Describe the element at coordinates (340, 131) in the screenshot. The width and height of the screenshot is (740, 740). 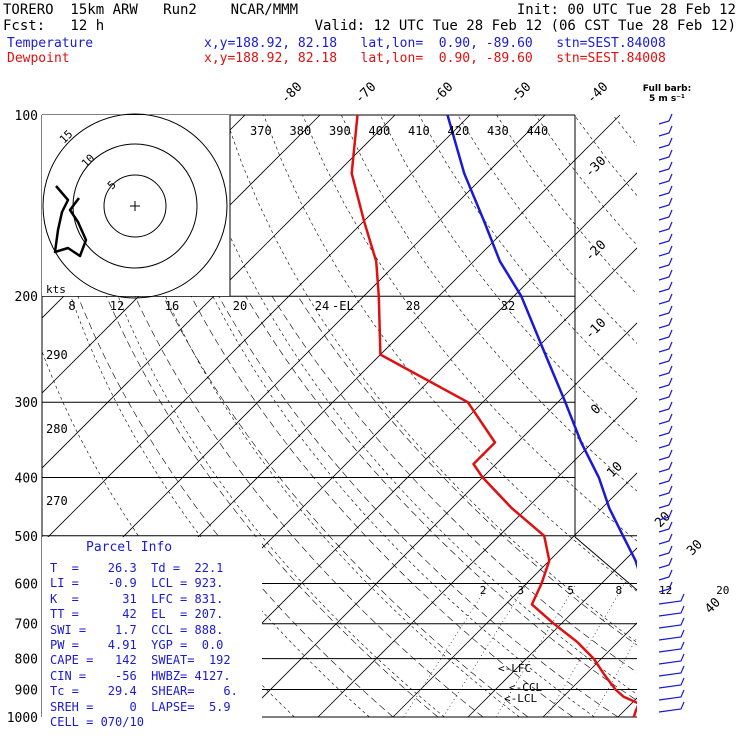
I see `theta-label: 390` at that location.